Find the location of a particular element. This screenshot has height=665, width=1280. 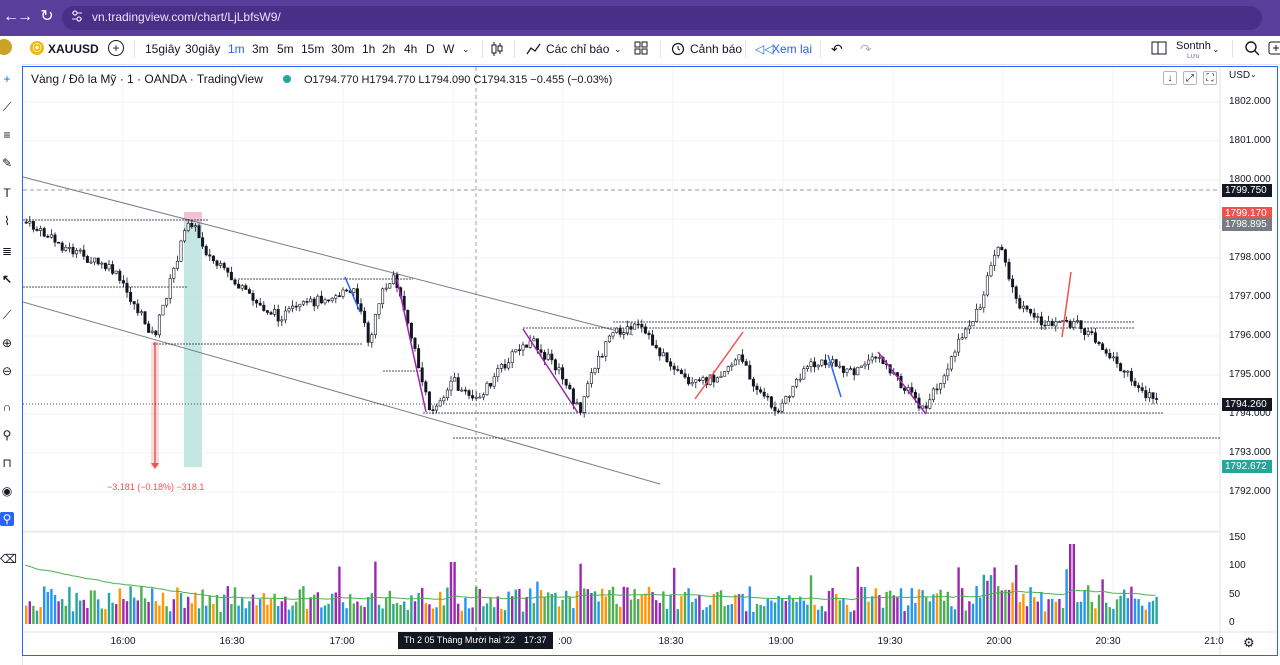

alarm-clock-icon is located at coordinates (678, 48).